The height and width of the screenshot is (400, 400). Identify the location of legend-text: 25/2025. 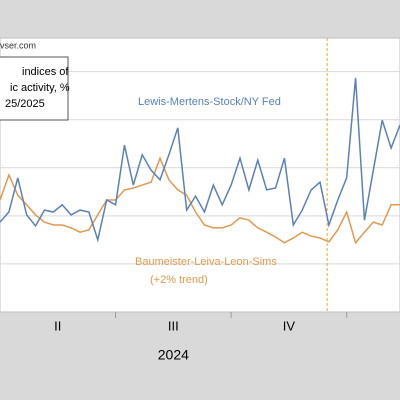
(25, 104).